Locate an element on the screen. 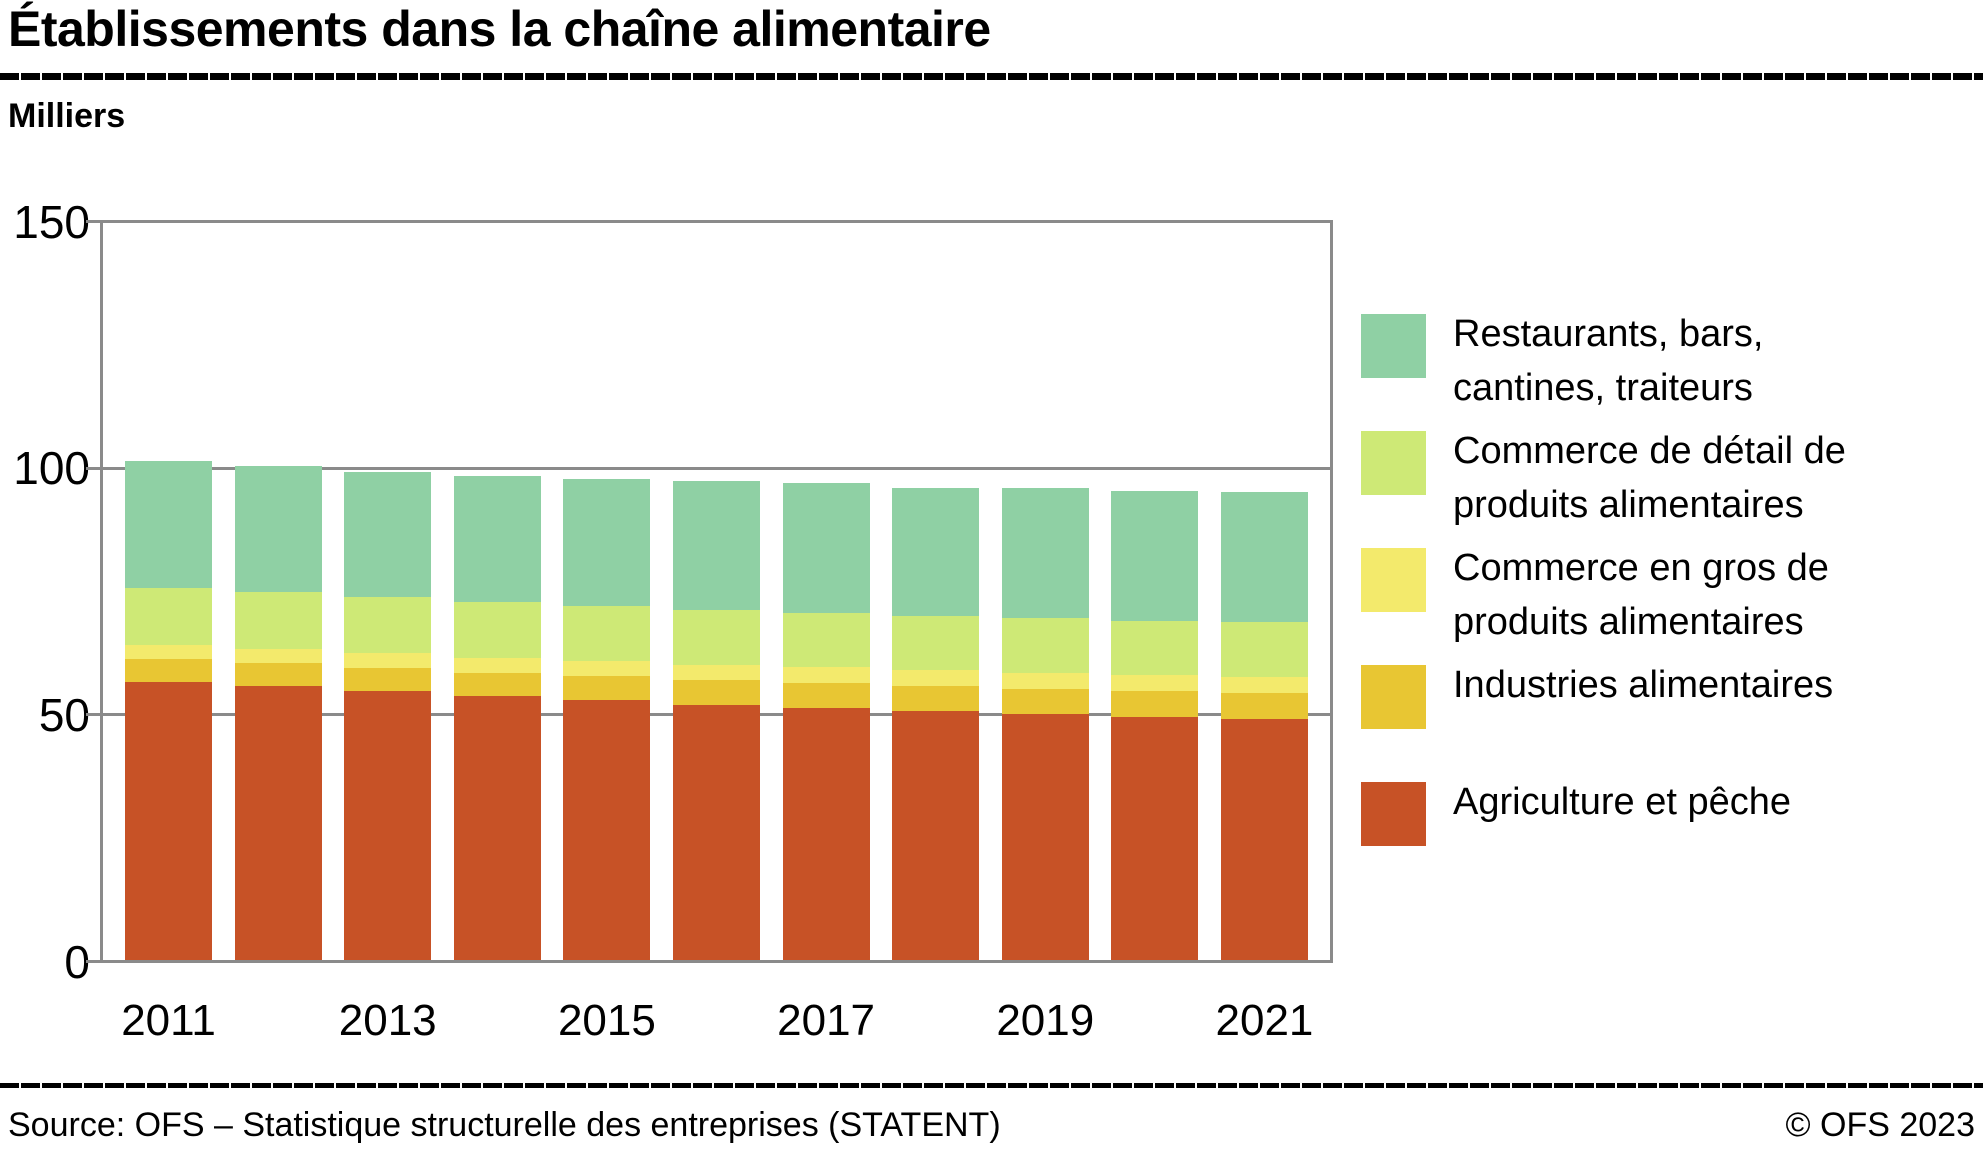  x-tick-label: 2017 is located at coordinates (826, 1020).